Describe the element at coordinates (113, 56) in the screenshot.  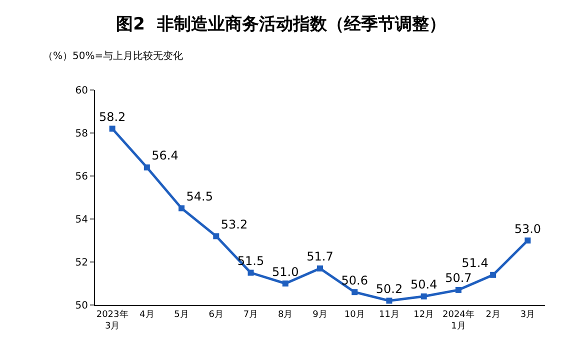
I see `text: （%）50%=与上月比较无变化` at that location.